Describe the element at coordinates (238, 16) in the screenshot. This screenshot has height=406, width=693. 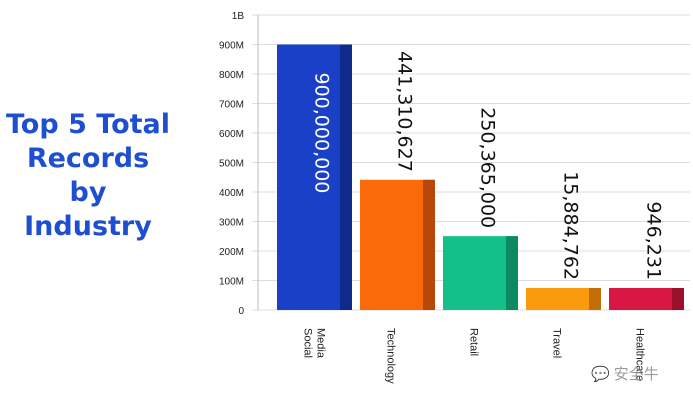
I see `y-tick-label: 1B` at that location.